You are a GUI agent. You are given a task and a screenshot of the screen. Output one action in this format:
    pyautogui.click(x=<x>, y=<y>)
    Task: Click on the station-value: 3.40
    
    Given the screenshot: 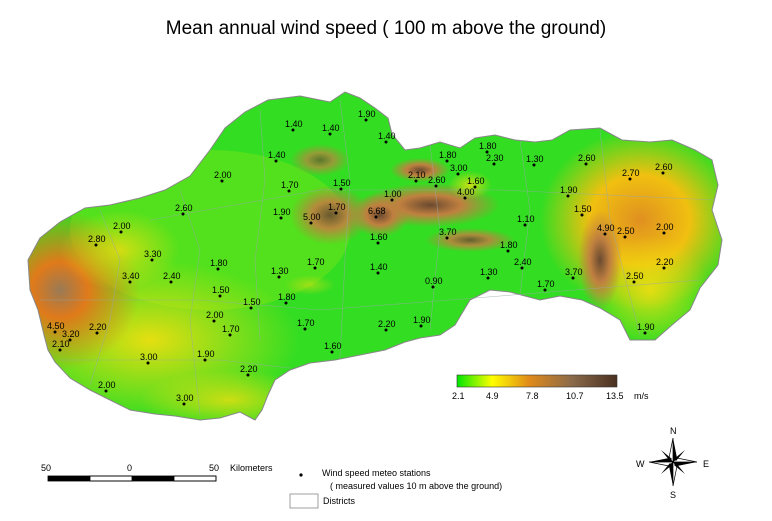 What is the action you would take?
    pyautogui.click(x=131, y=276)
    